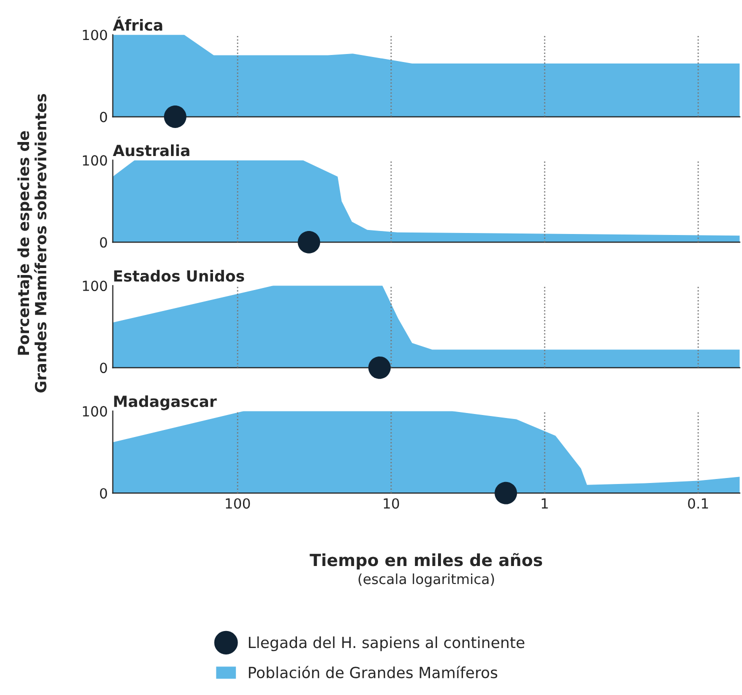 This screenshot has width=742, height=695. Describe the element at coordinates (545, 503) in the screenshot. I see `x-tick-label: 1` at that location.